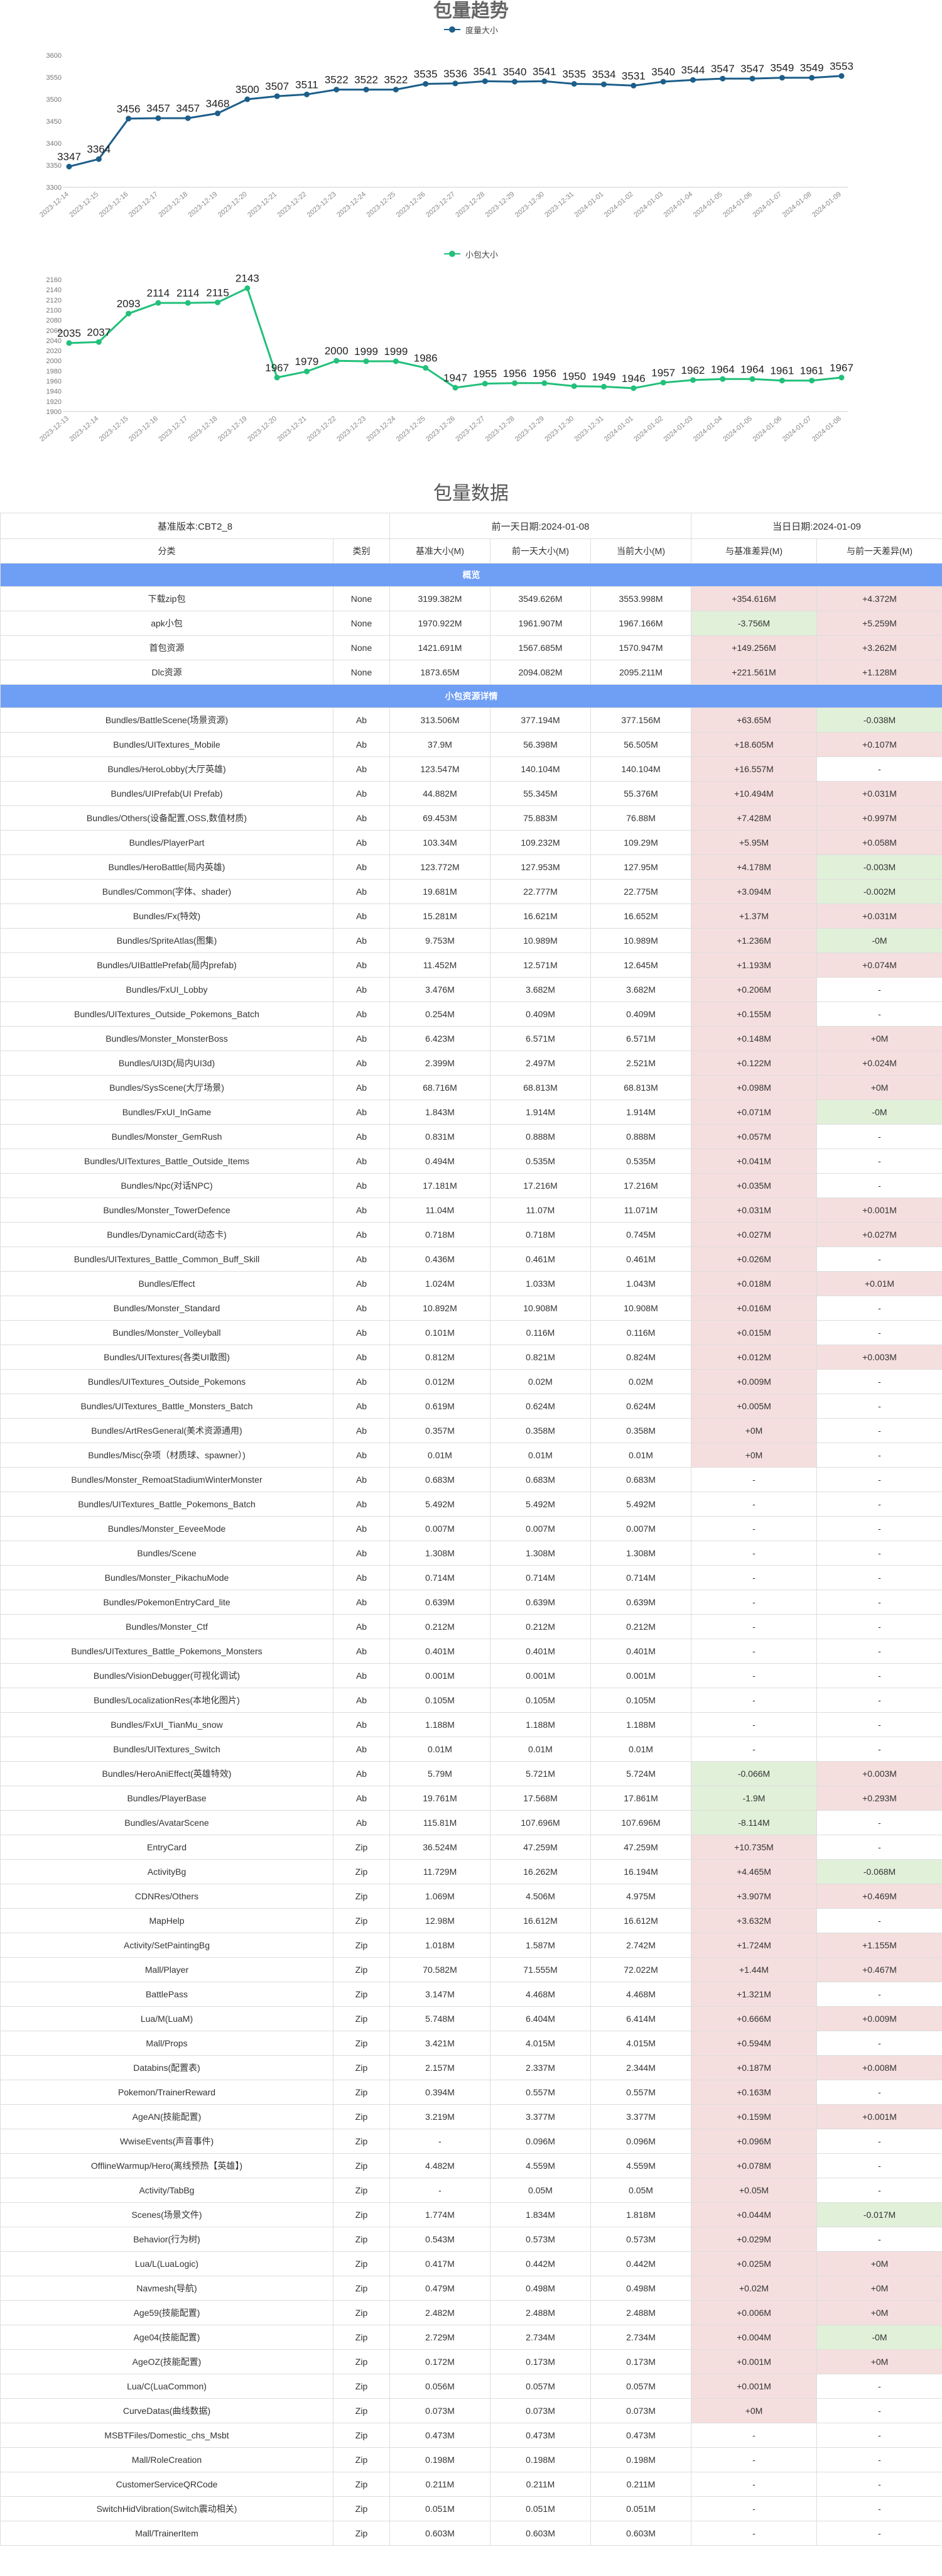 This screenshot has width=942, height=2576. What do you see at coordinates (166, 1308) in the screenshot?
I see `category-cell: Bundles/Monster_Standard` at bounding box center [166, 1308].